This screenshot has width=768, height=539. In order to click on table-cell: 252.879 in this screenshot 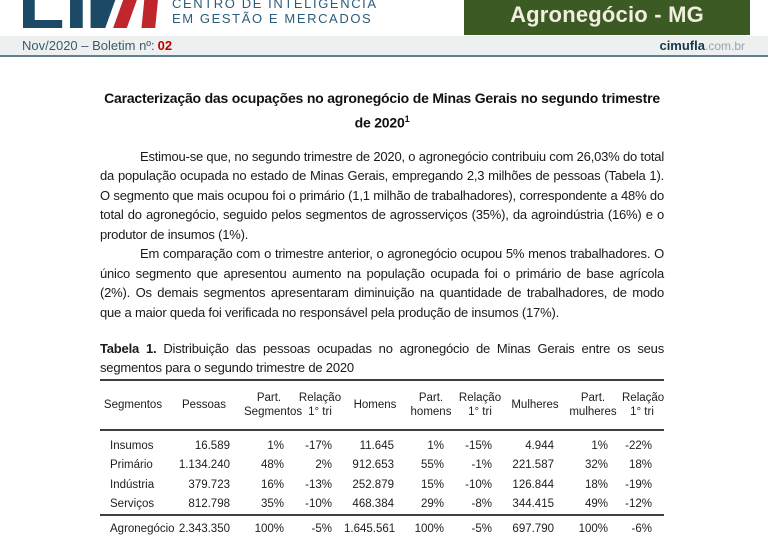, I will do `click(373, 484)`.